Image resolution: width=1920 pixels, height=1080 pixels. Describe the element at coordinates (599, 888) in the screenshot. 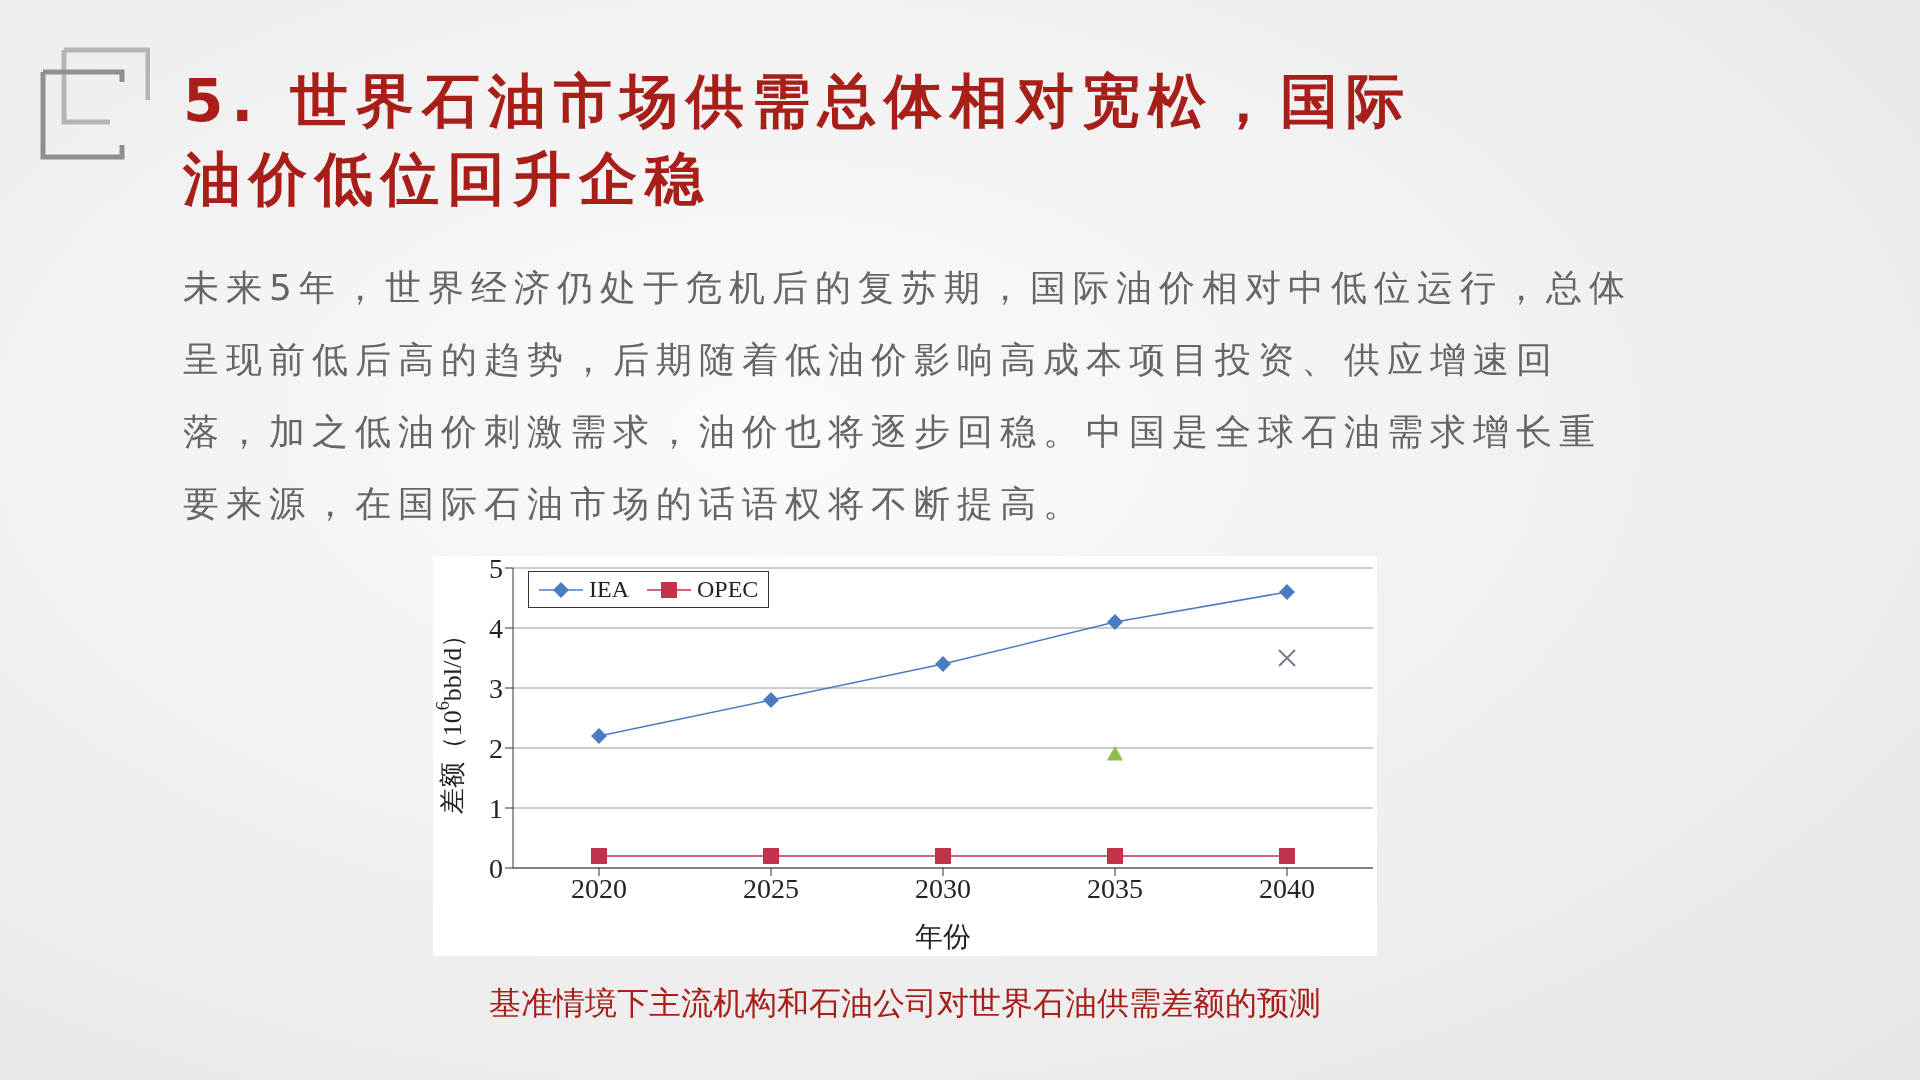

I see `x-tick-label: 2020` at that location.